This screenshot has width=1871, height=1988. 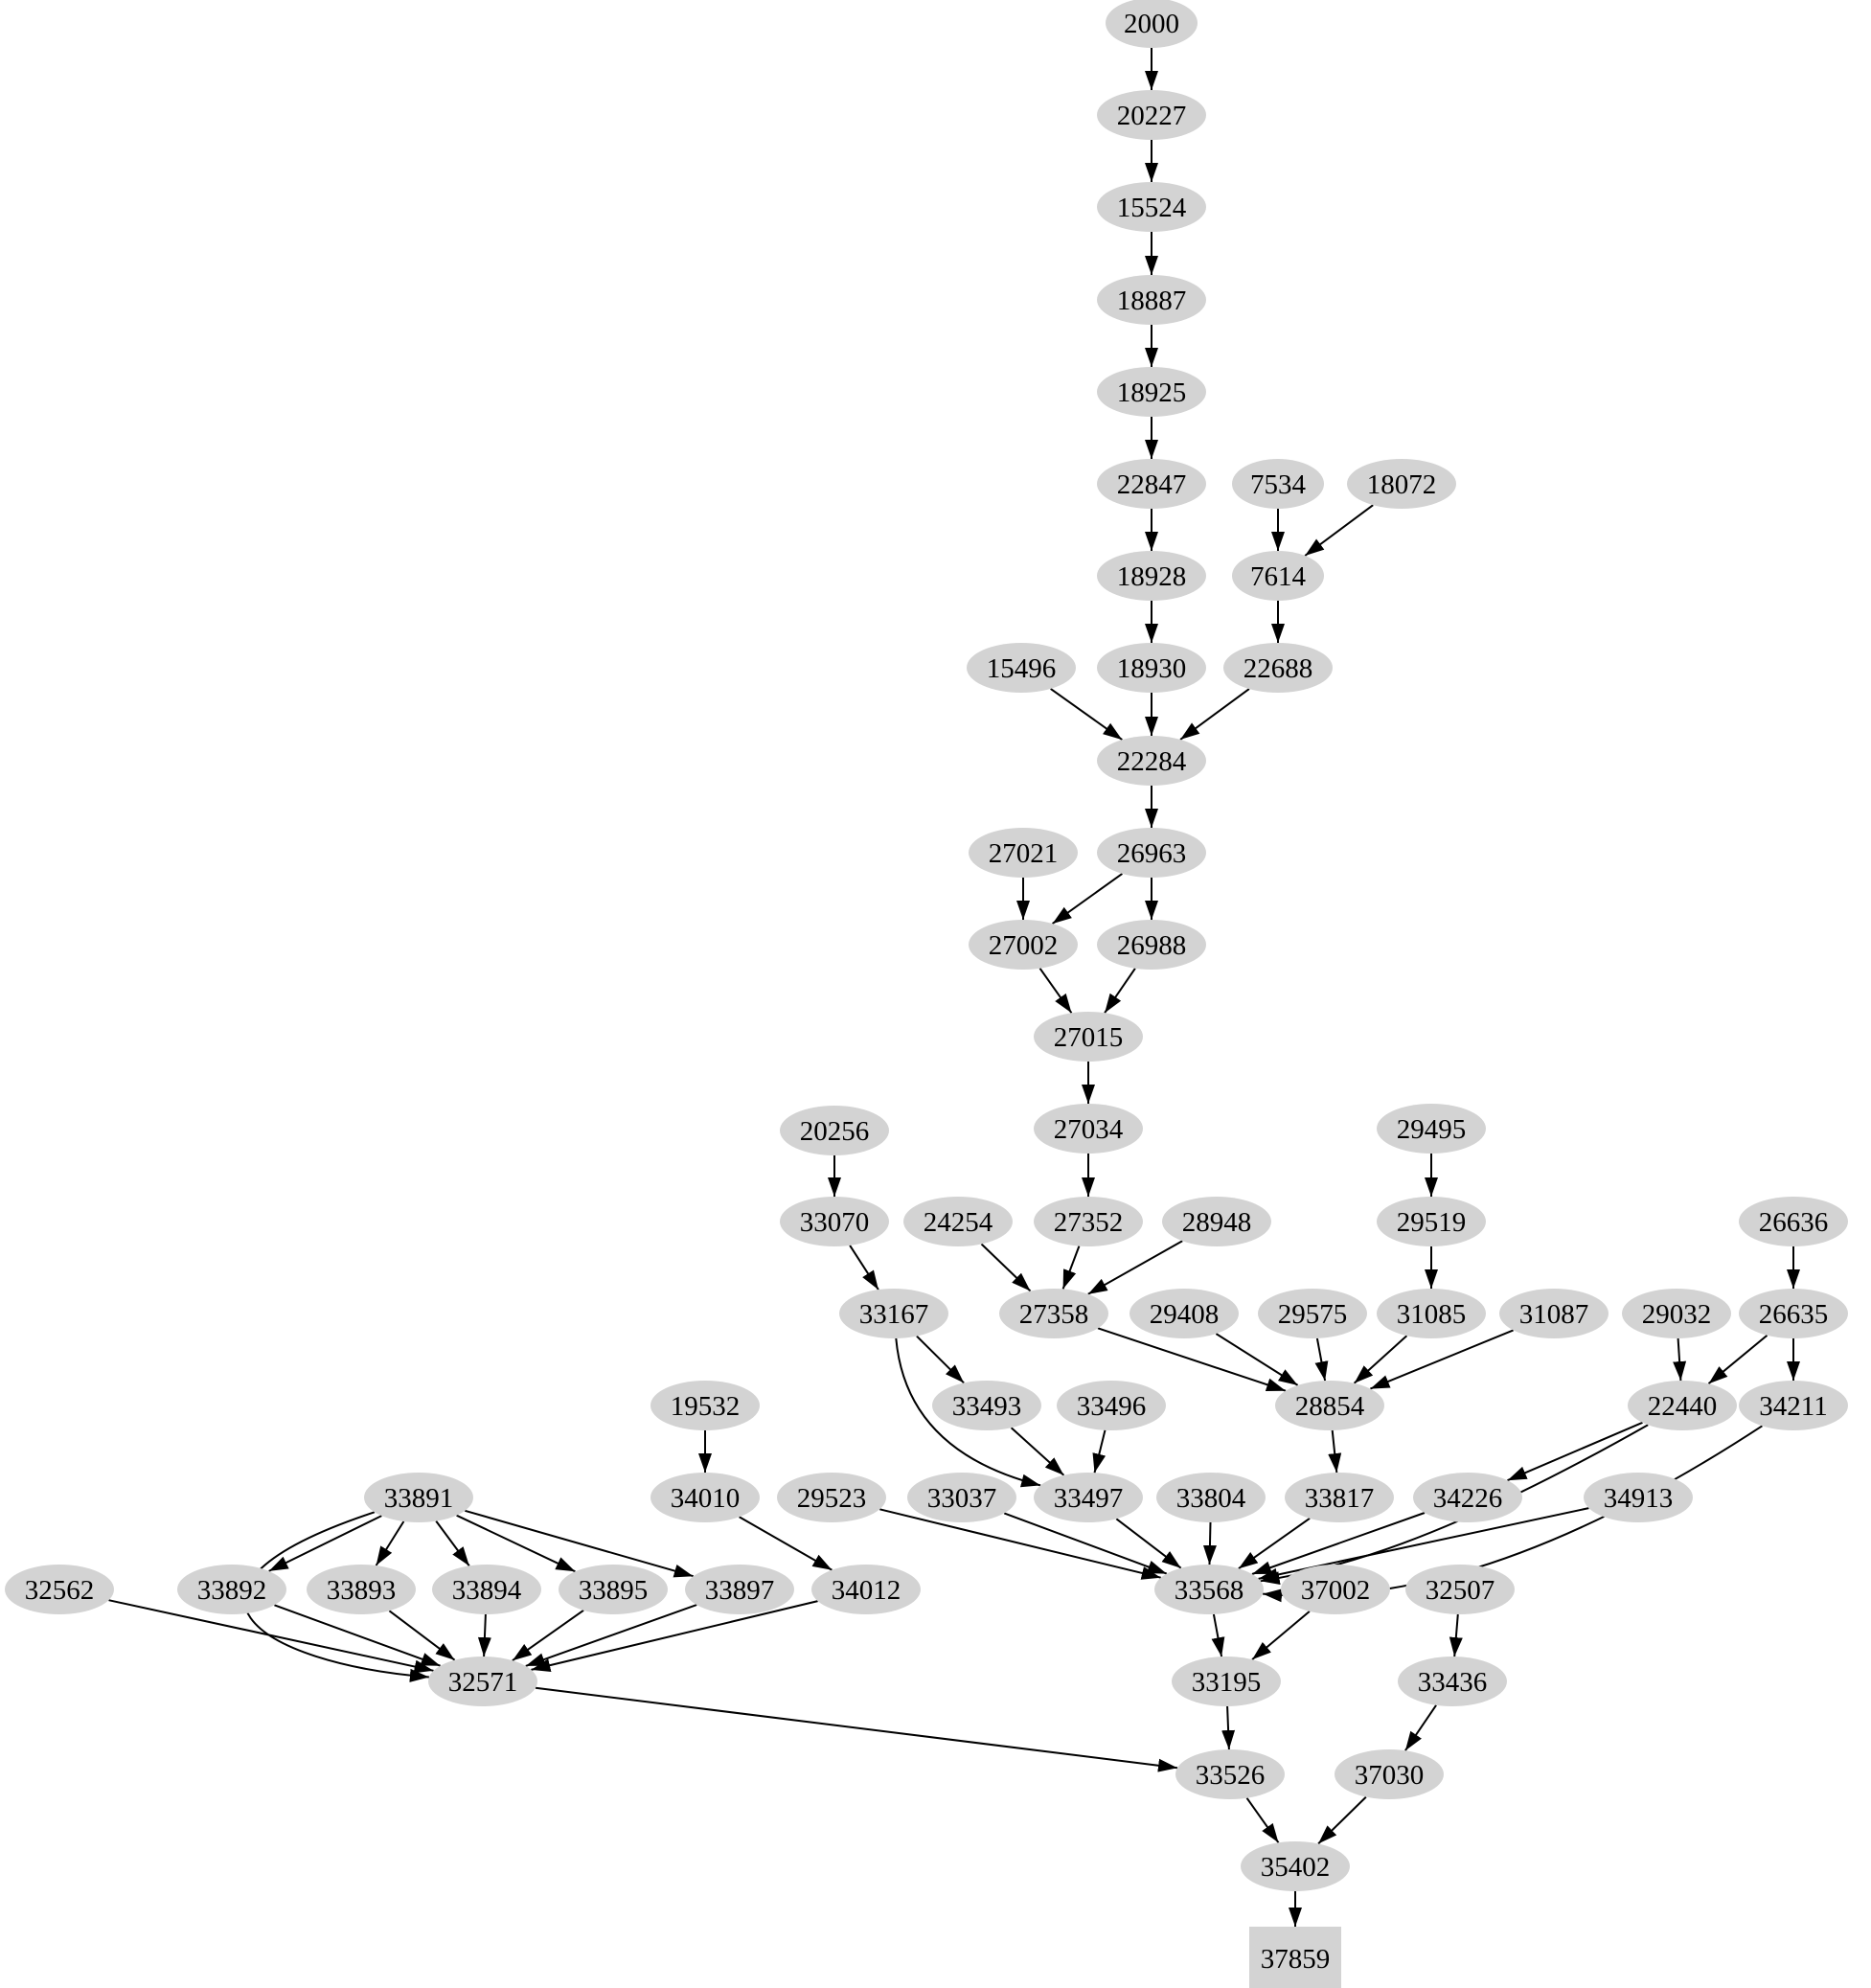 I want to click on node-15524-ellipse, so click(x=1151, y=207).